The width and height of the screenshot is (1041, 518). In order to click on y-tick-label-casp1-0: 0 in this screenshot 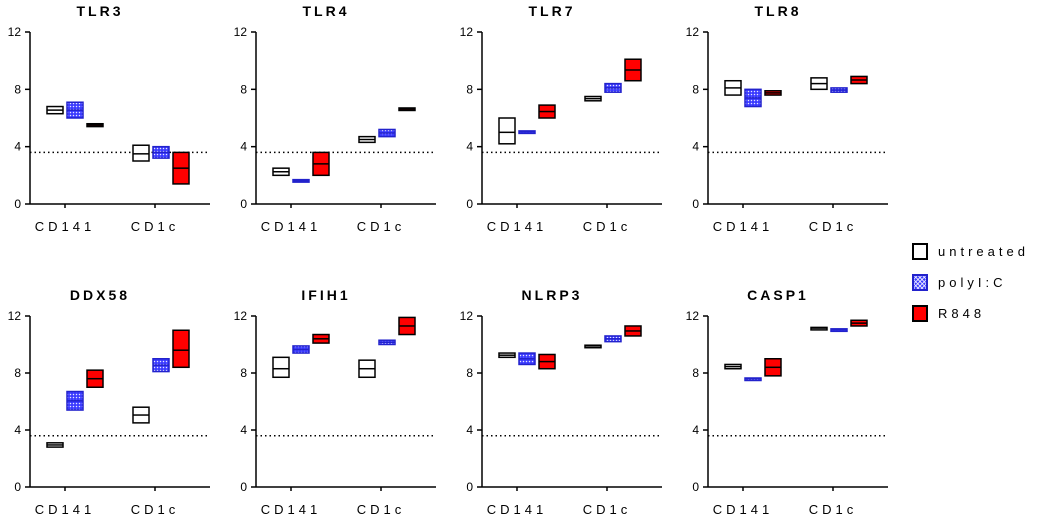, I will do `click(695, 487)`.